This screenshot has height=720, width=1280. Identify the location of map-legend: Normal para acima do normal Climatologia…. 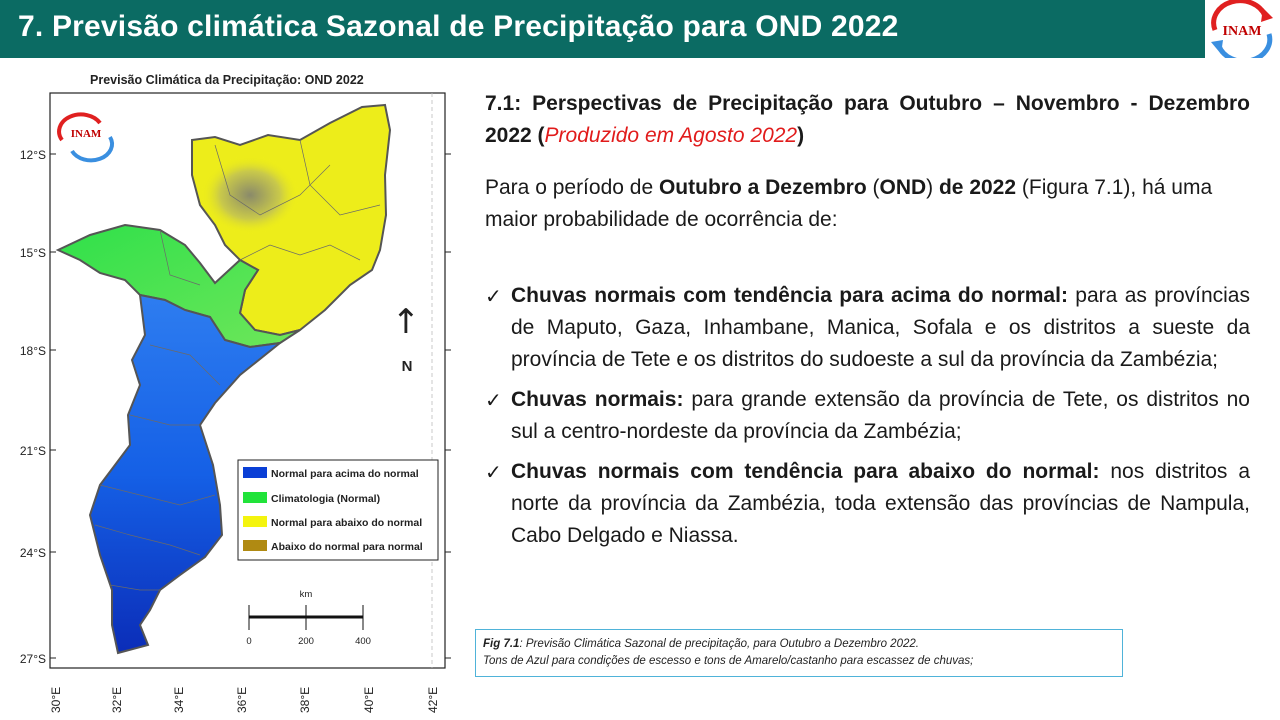
(338, 510).